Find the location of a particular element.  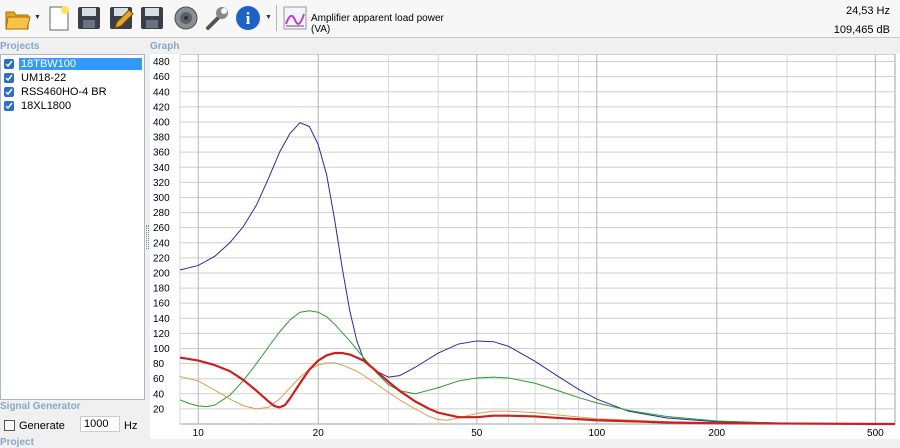

y-tick-label: 480 is located at coordinates (161, 62).